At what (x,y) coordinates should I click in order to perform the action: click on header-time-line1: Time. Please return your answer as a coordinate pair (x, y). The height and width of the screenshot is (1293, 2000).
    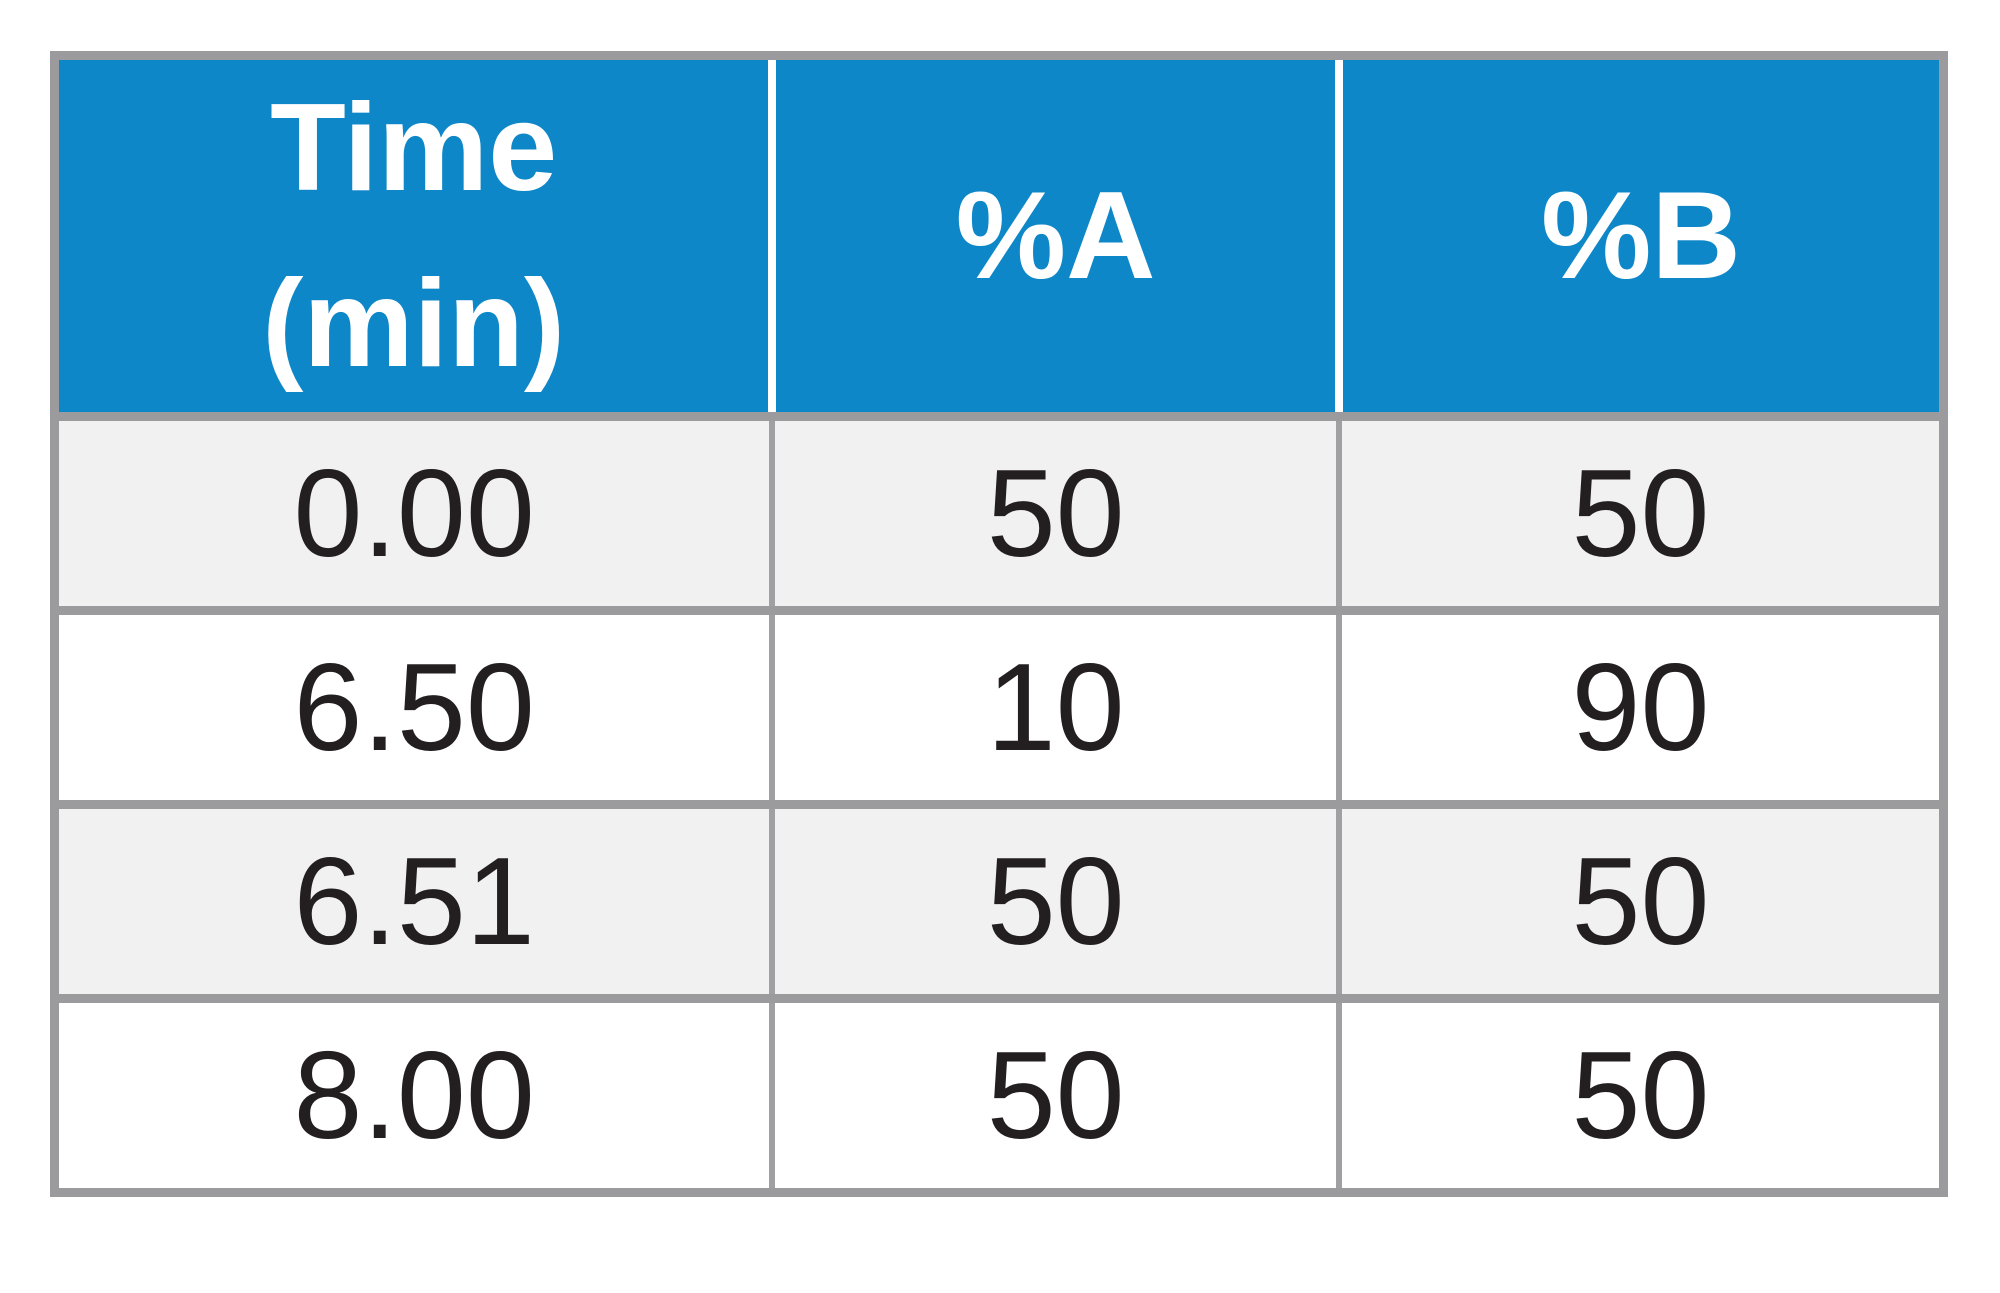
    Looking at the image, I should click on (414, 148).